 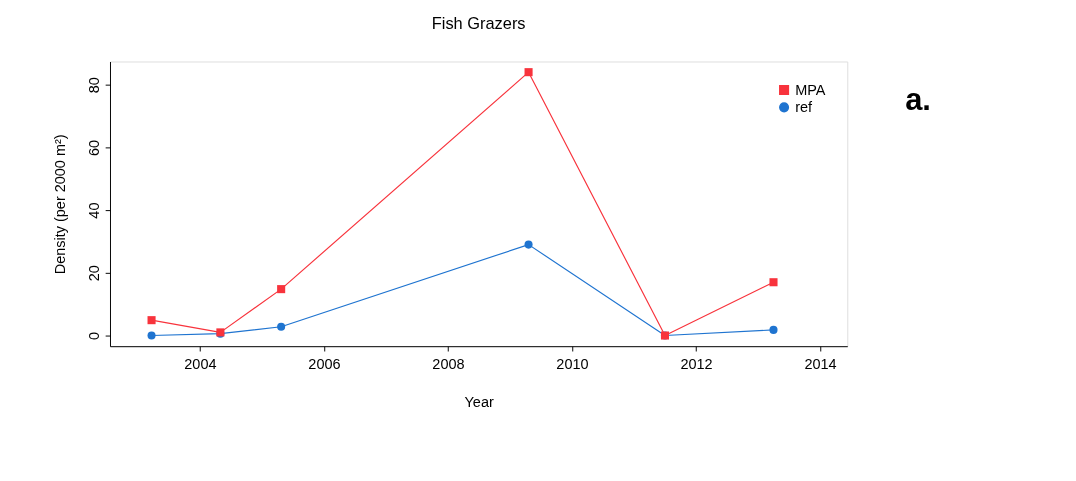 What do you see at coordinates (324, 363) in the screenshot?
I see `x-tick-label: 2006` at bounding box center [324, 363].